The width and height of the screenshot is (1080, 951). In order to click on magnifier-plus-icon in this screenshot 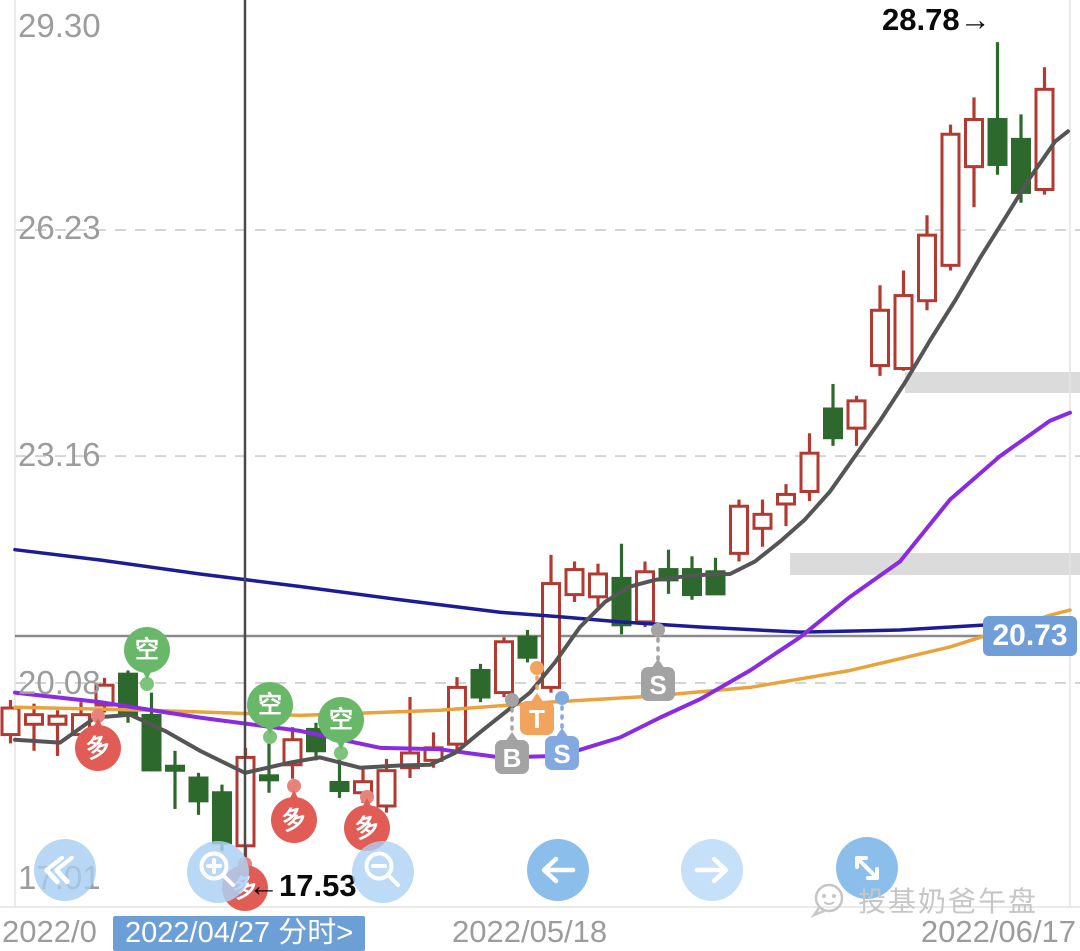, I will do `click(217, 869)`.